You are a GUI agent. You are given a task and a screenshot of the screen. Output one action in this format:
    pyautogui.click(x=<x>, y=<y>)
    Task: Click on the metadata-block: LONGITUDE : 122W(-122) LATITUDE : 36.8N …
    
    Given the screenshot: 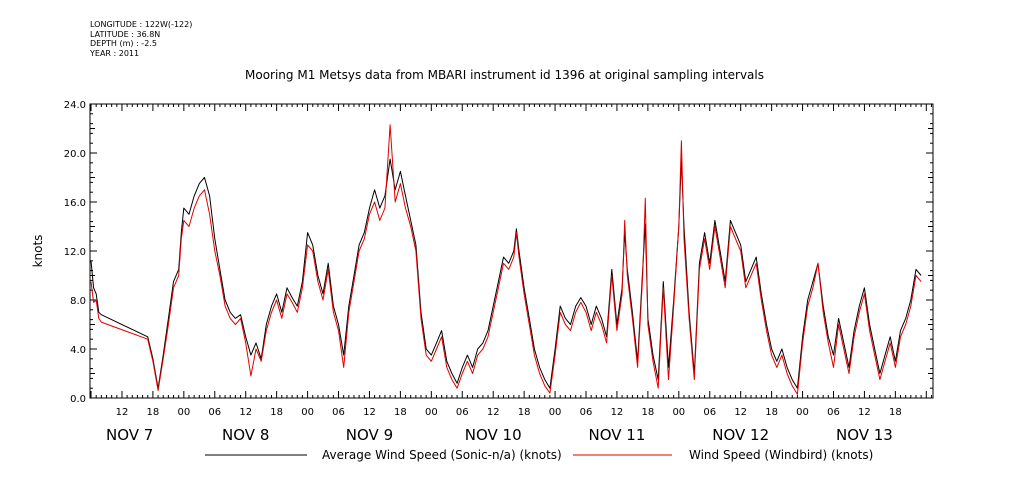 What is the action you would take?
    pyautogui.click(x=141, y=39)
    